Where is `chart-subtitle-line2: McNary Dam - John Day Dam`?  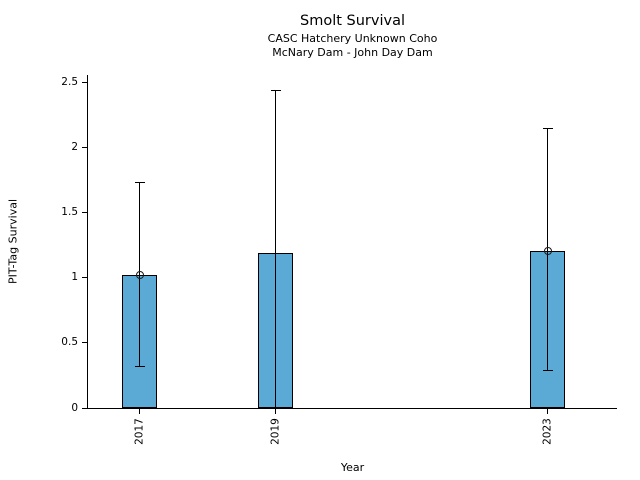 chart-subtitle-line2: McNary Dam - John Day Dam is located at coordinates (352, 52).